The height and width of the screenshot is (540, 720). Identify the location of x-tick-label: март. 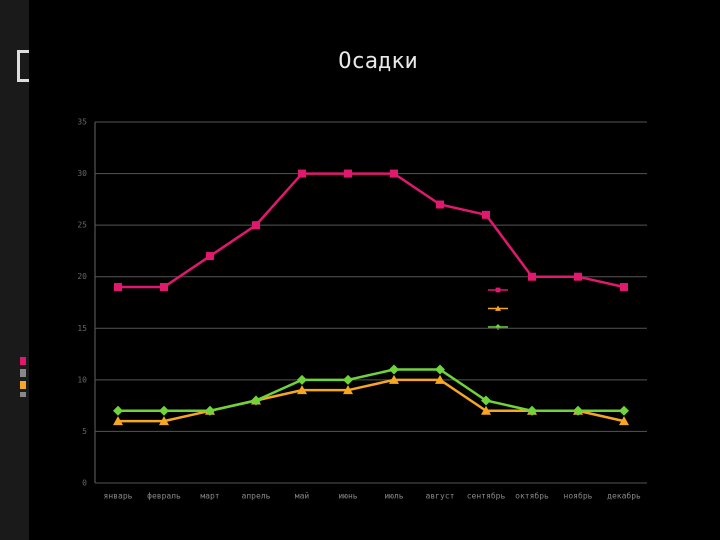
(209, 496).